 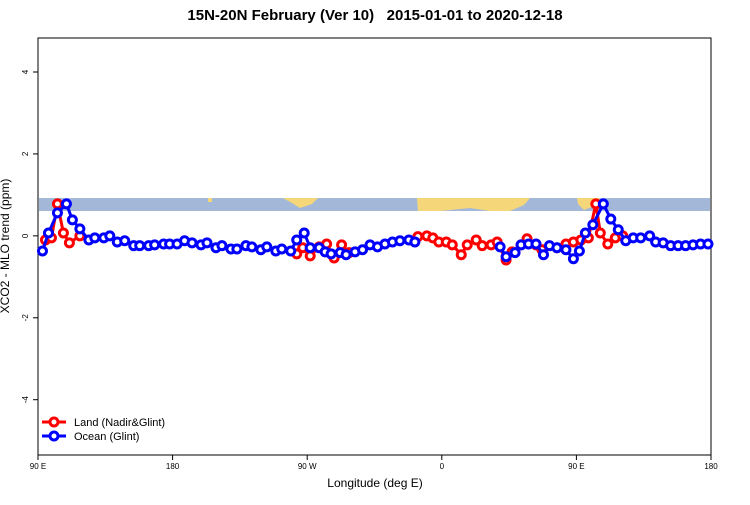 What do you see at coordinates (119, 423) in the screenshot?
I see `legend-label: Land (Nadir&Glint)` at bounding box center [119, 423].